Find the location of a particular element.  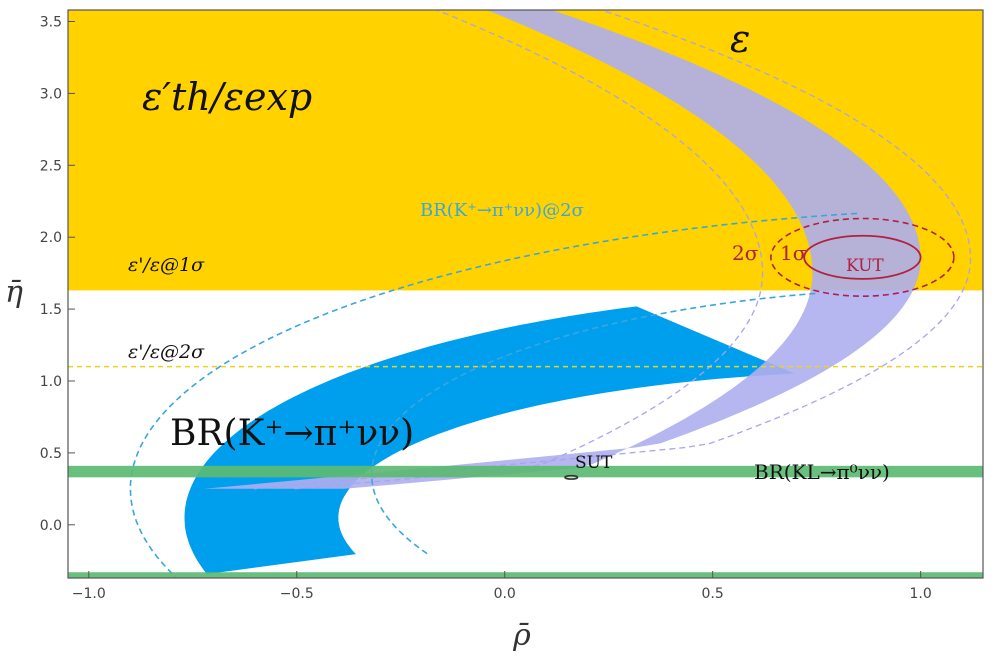

epsprime-1sigma-label: ε'/ε@1σ is located at coordinates (166, 265).